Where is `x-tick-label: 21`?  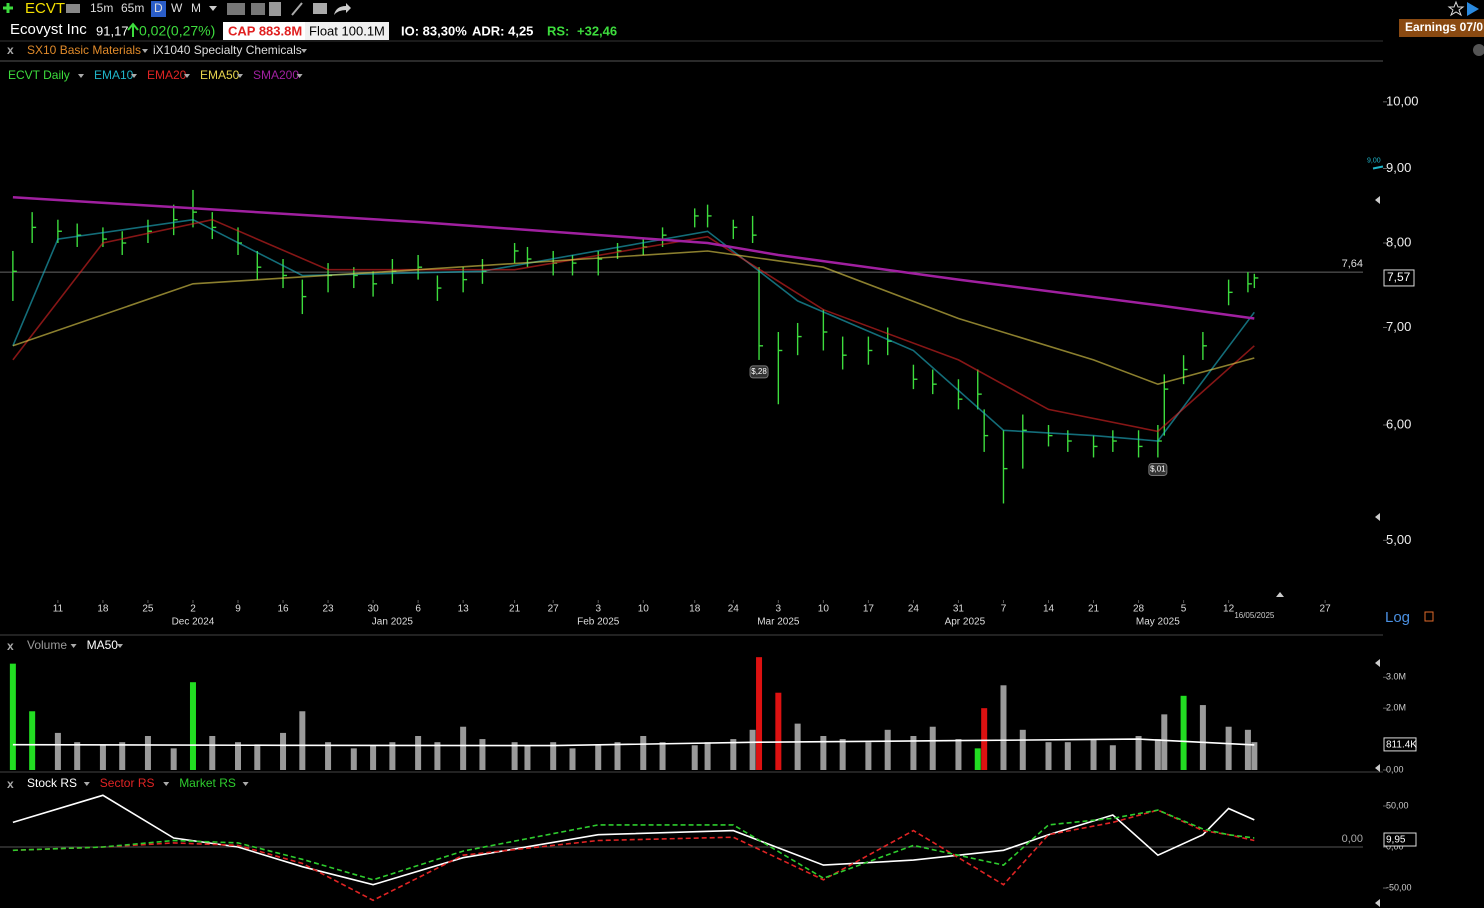 x-tick-label: 21 is located at coordinates (1094, 609).